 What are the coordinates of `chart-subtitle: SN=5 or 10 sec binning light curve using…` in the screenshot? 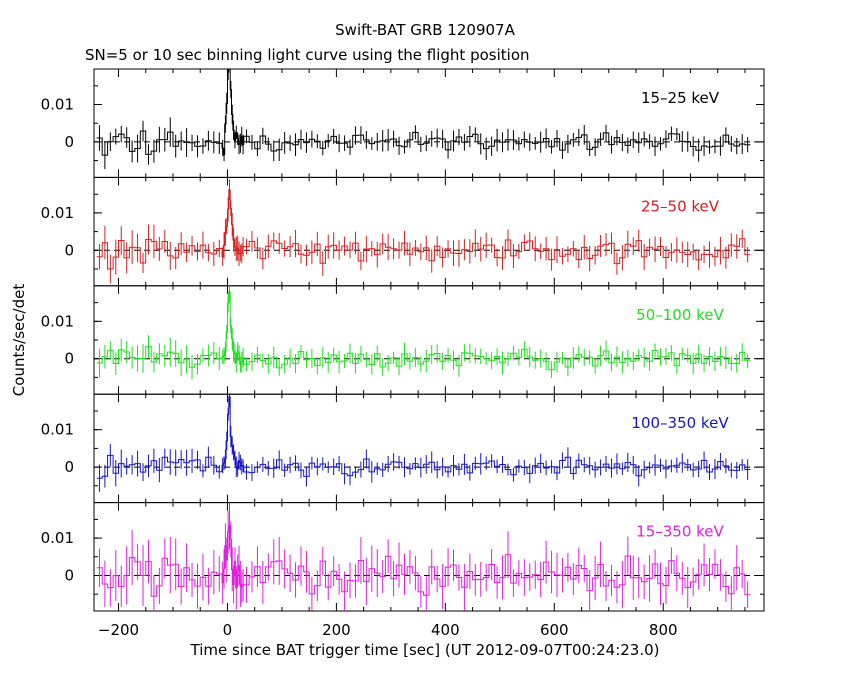 It's located at (307, 55).